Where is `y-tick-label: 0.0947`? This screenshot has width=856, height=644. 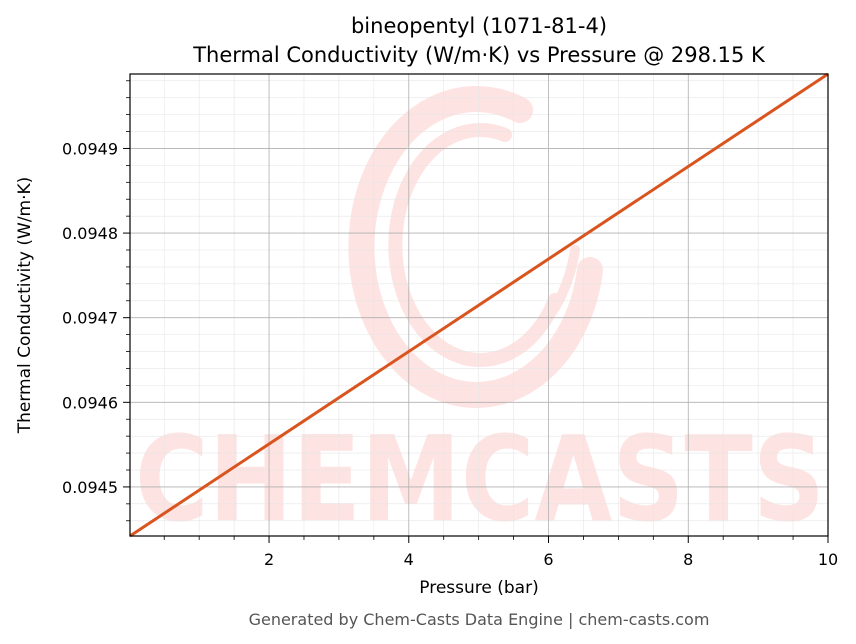
y-tick-label: 0.0947 is located at coordinates (90, 318).